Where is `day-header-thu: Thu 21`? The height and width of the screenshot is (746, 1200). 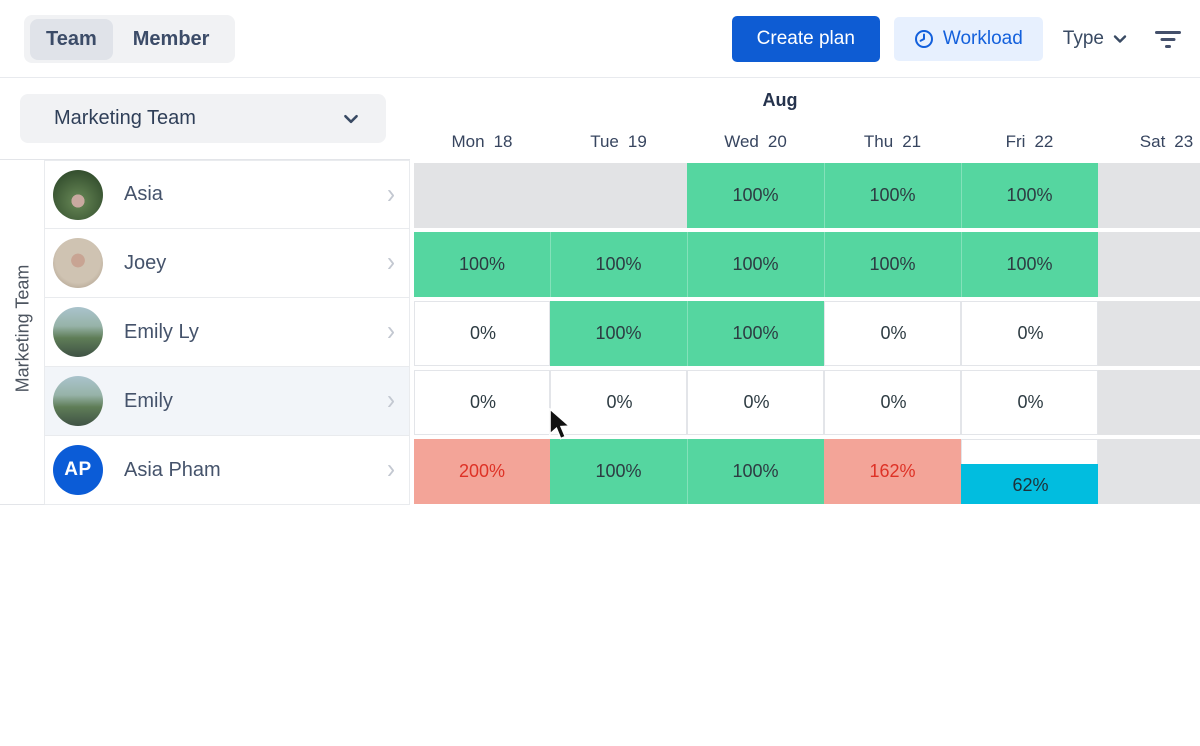 day-header-thu: Thu 21 is located at coordinates (892, 142).